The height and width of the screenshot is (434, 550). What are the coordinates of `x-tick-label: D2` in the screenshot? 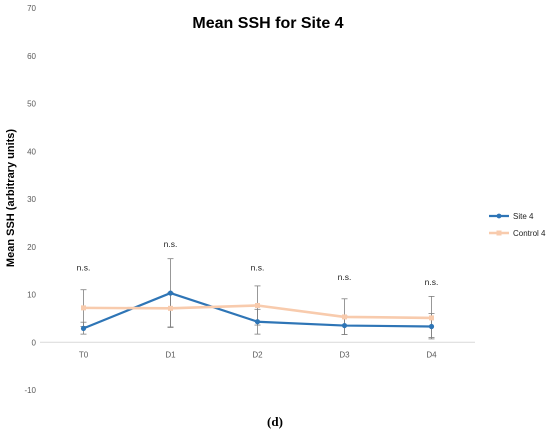 It's located at (257, 354).